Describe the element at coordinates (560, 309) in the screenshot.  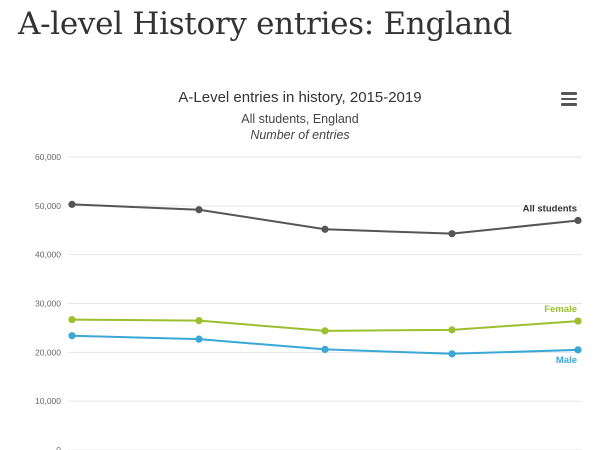
I see `series-label: Female` at that location.